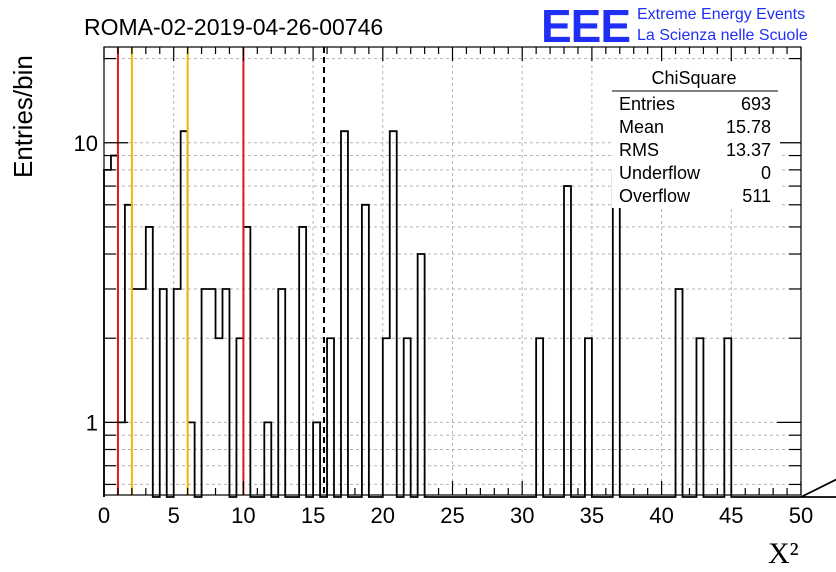 This screenshot has width=836, height=572. I want to click on stats-overflow-label: Overflow, so click(655, 196).